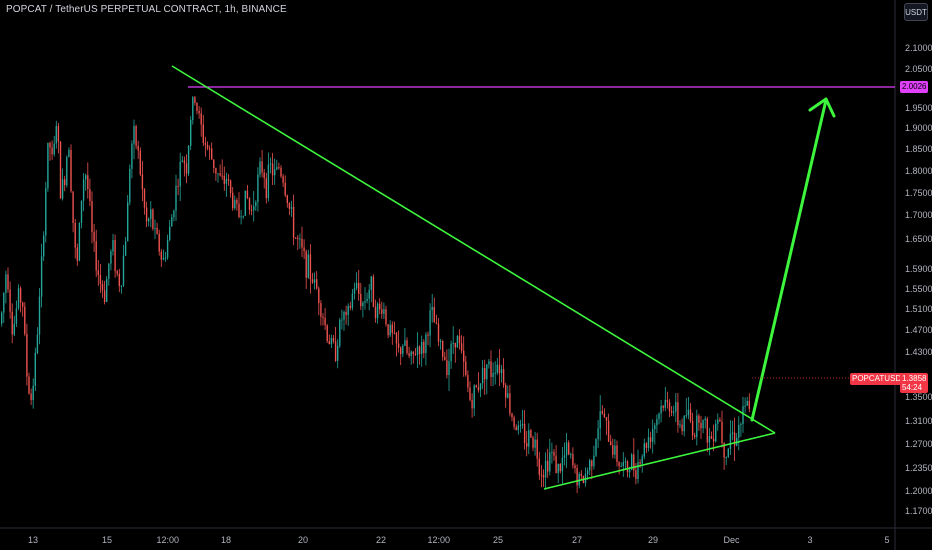  I want to click on projection-arrow-head, so click(822, 107).